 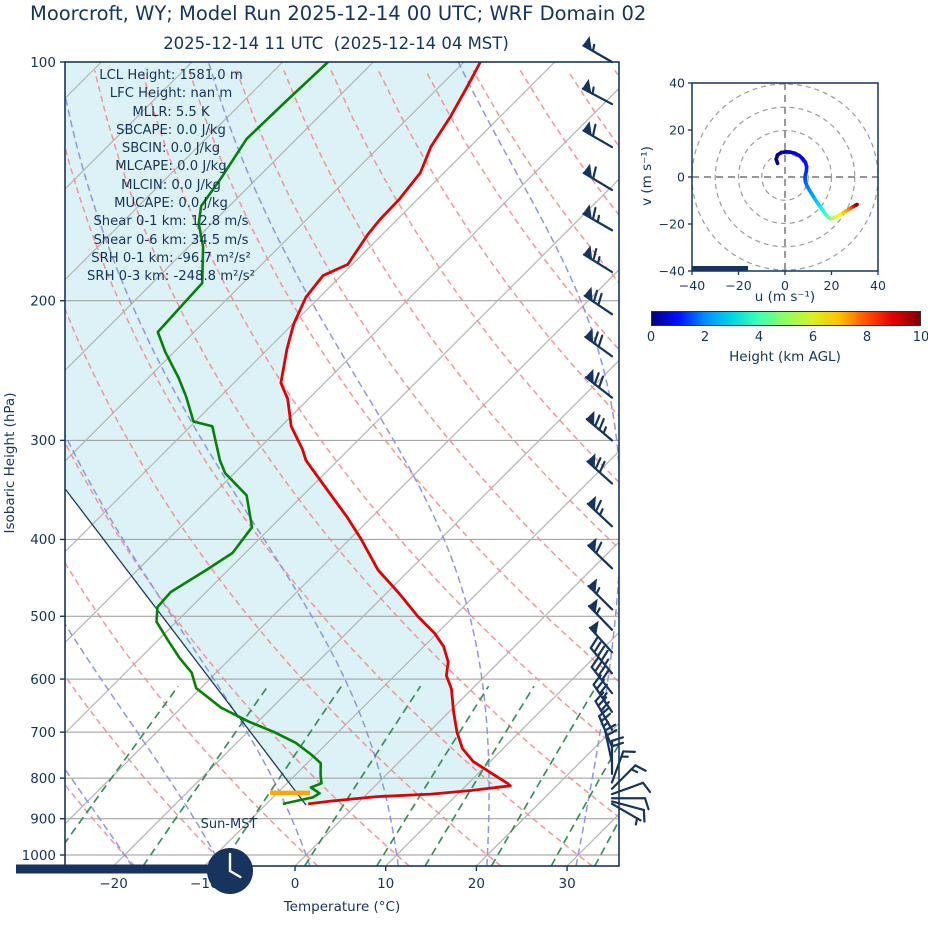 What do you see at coordinates (171, 130) in the screenshot?
I see `sounding-index-line: SBCAPE: 0.0 J/kg` at bounding box center [171, 130].